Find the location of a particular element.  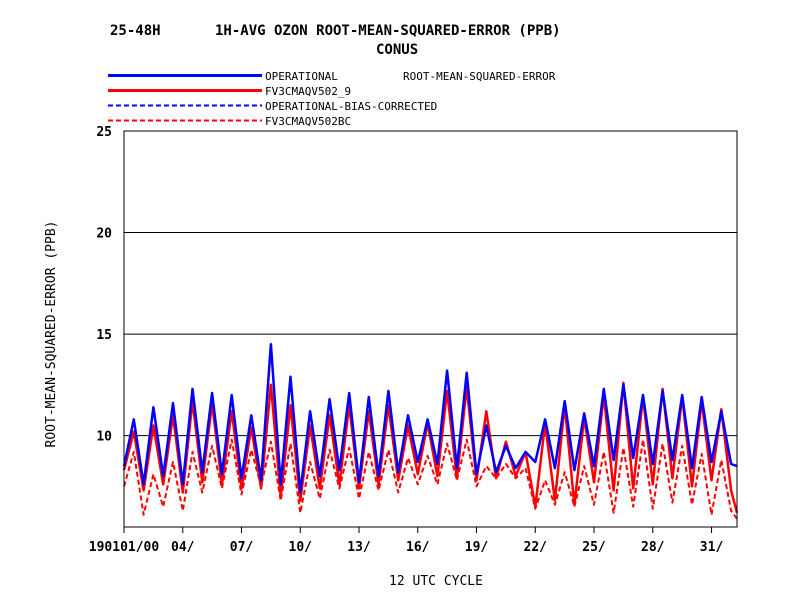

y-axis-label: ROOT-MEAN-SQUARED-ERROR (PPB) is located at coordinates (51, 334).